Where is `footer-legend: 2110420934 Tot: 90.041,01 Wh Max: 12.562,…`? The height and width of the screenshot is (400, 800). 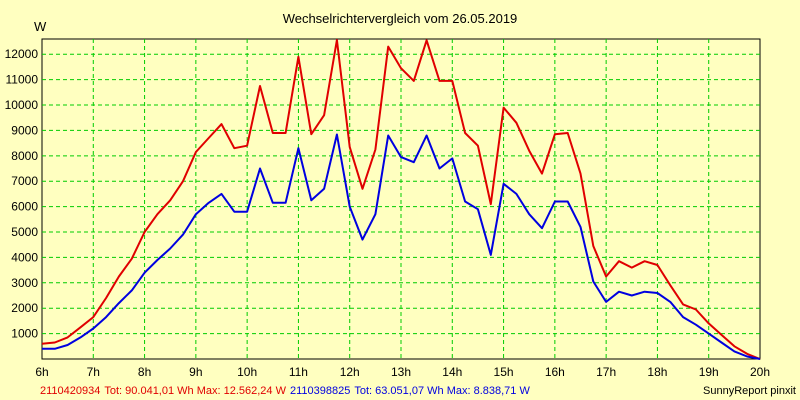
footer-legend: 2110420934 Tot: 90.041,01 Wh Max: 12.562,… is located at coordinates (285, 391).